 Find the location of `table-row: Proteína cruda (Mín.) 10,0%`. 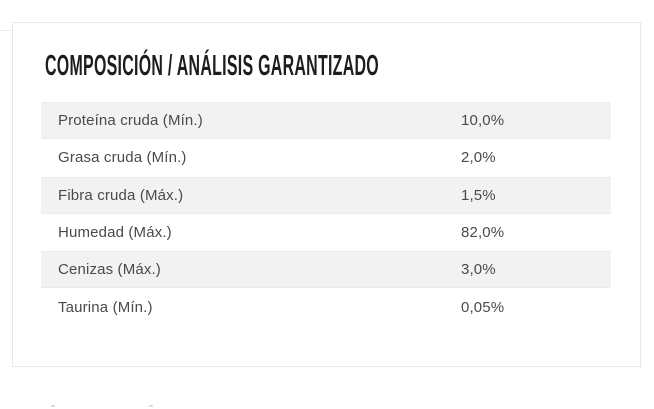

table-row: Proteína cruda (Mín.) 10,0% is located at coordinates (326, 121).